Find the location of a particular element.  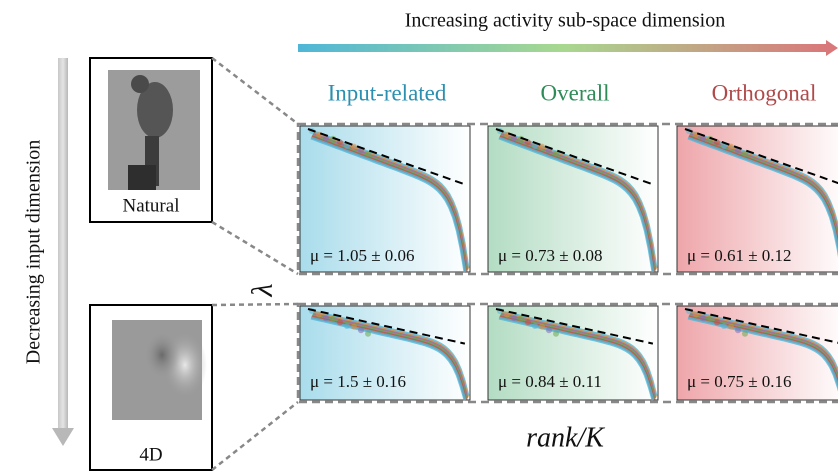

bird-body is located at coordinates (155, 110).